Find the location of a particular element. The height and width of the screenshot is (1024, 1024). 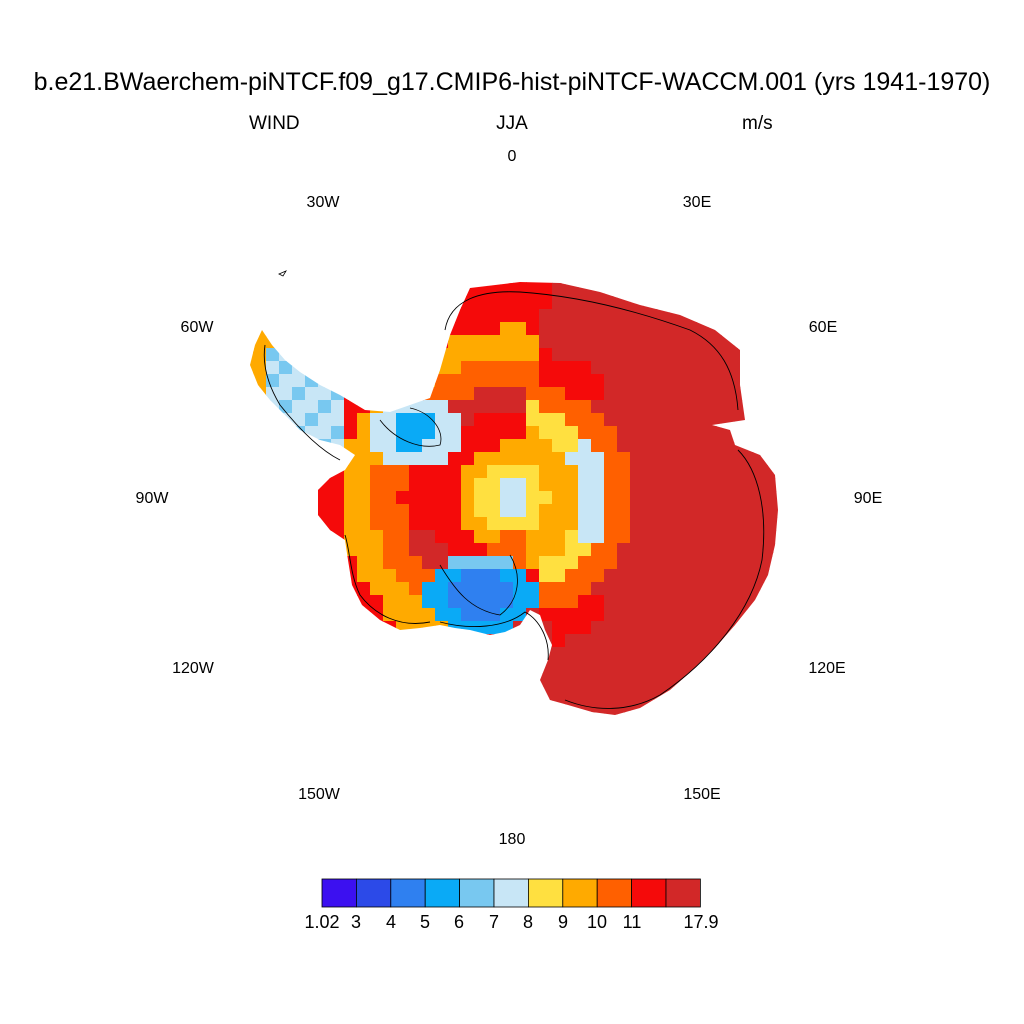

lon-label-120w: 120W is located at coordinates (193, 668).